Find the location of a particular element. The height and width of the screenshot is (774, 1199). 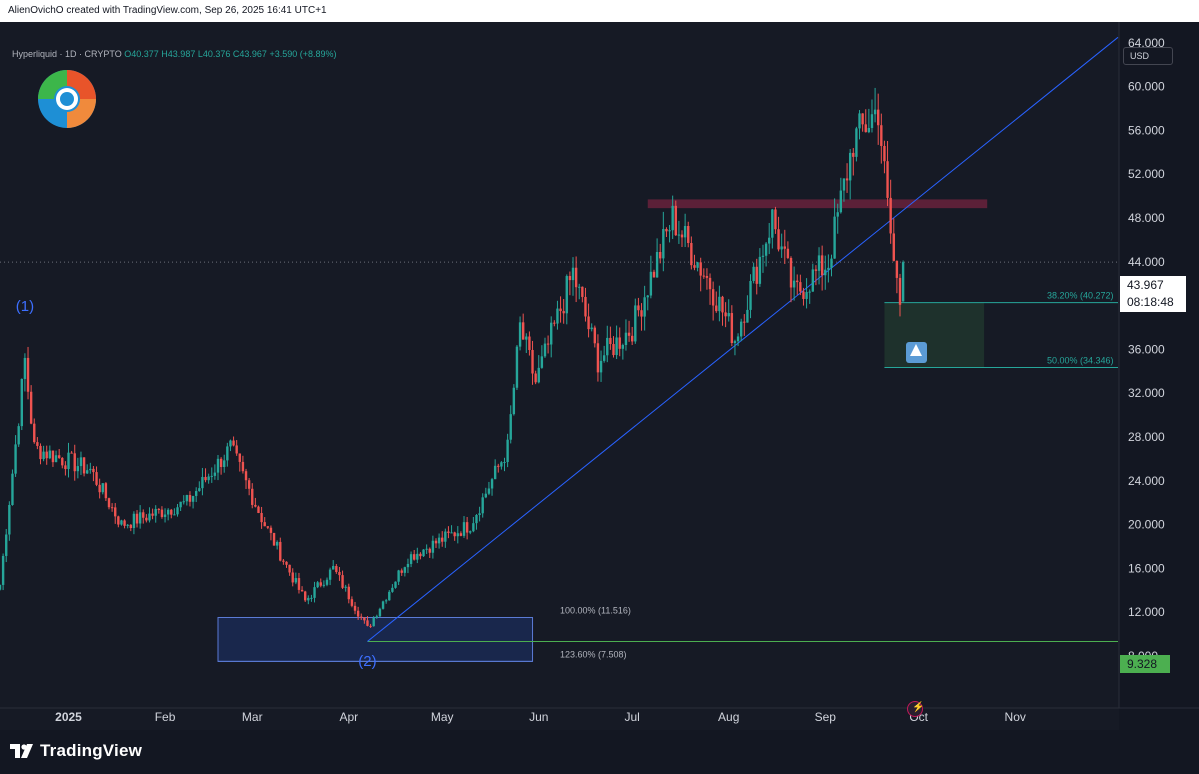

fib-label: 100.00% (11.516) is located at coordinates (595, 610).